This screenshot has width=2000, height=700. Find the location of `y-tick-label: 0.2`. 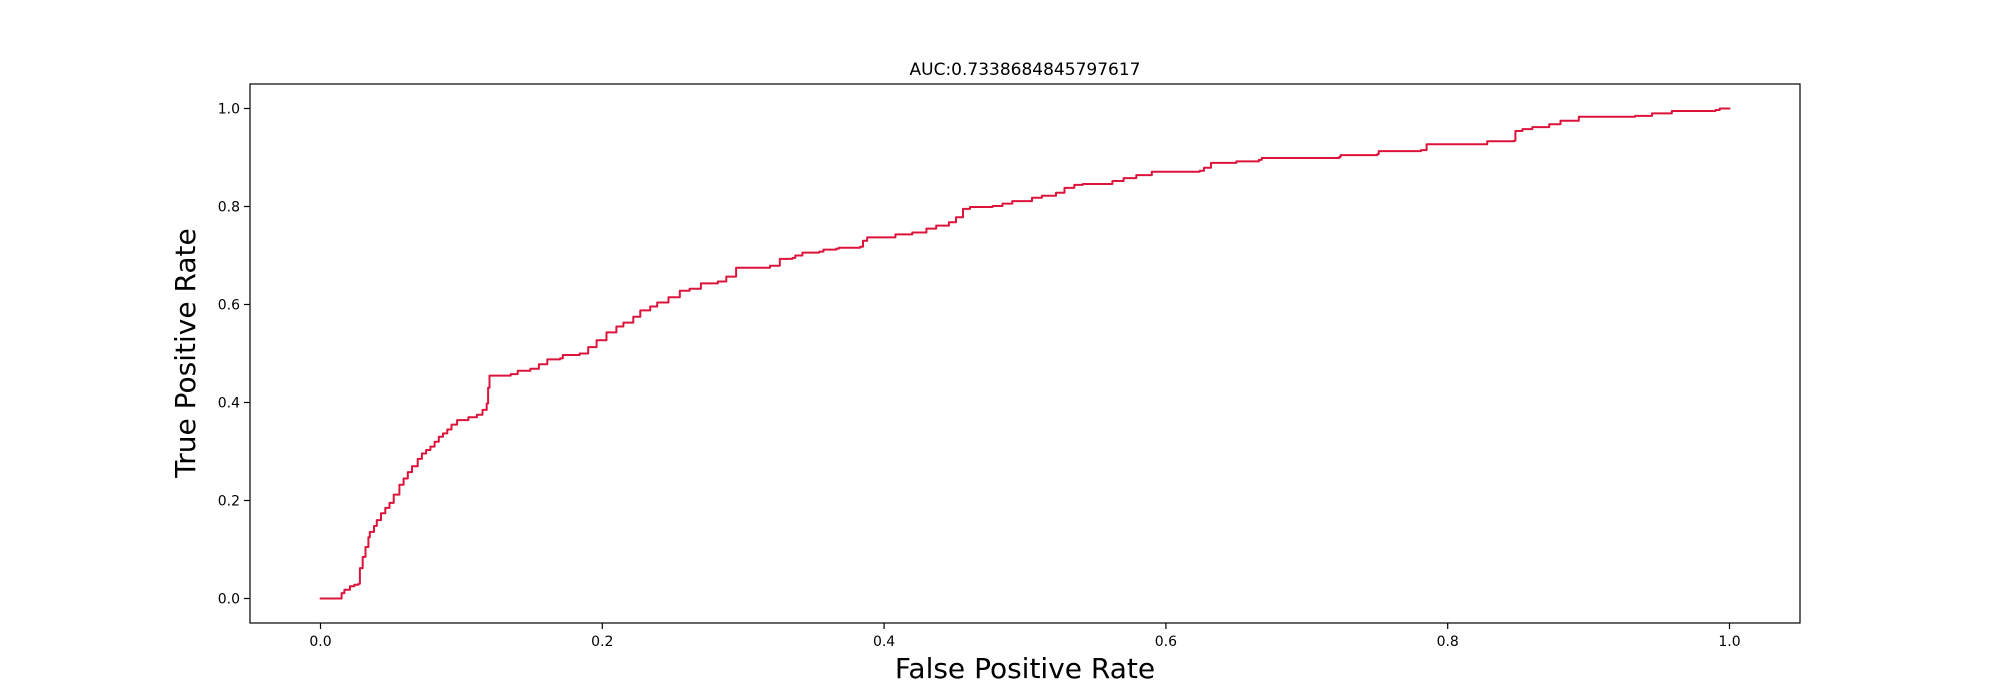

y-tick-label: 0.2 is located at coordinates (229, 502).